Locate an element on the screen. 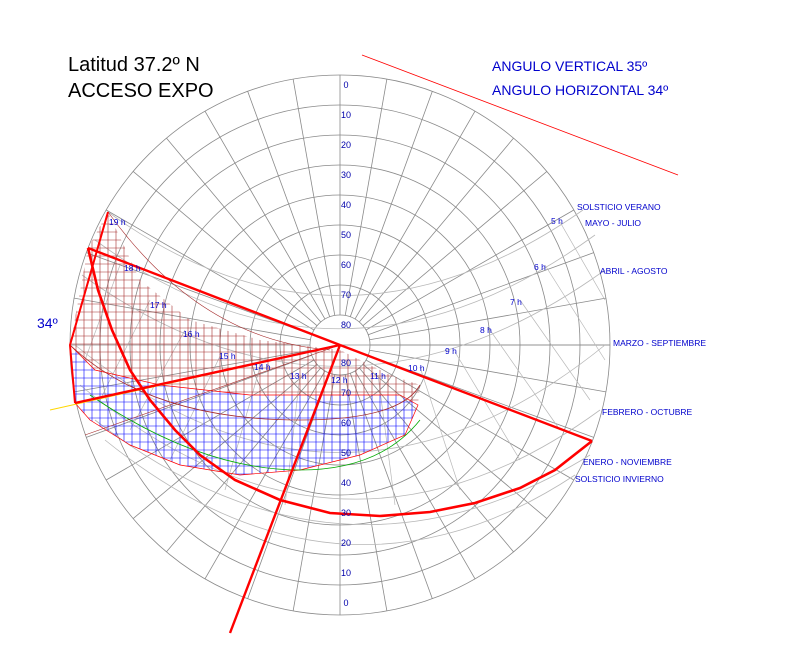 This screenshot has height=645, width=790. hour-label: 7 h is located at coordinates (516, 302).